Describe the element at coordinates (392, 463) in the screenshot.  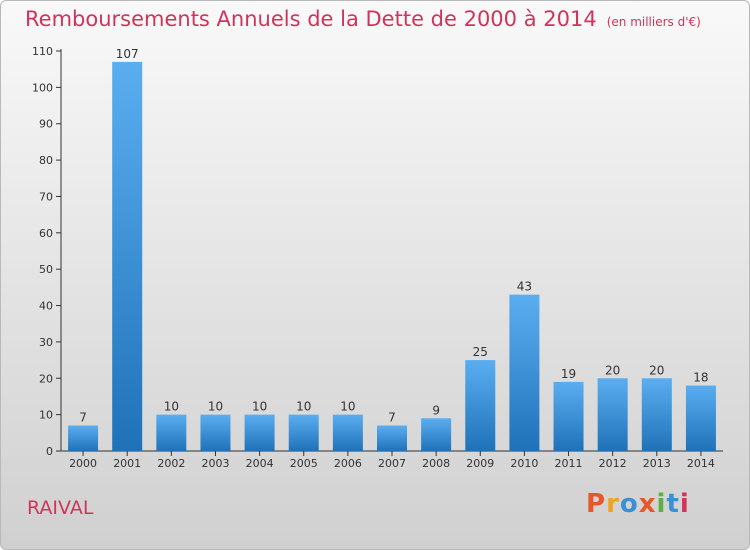
I see `x-tick-label: 2007` at that location.